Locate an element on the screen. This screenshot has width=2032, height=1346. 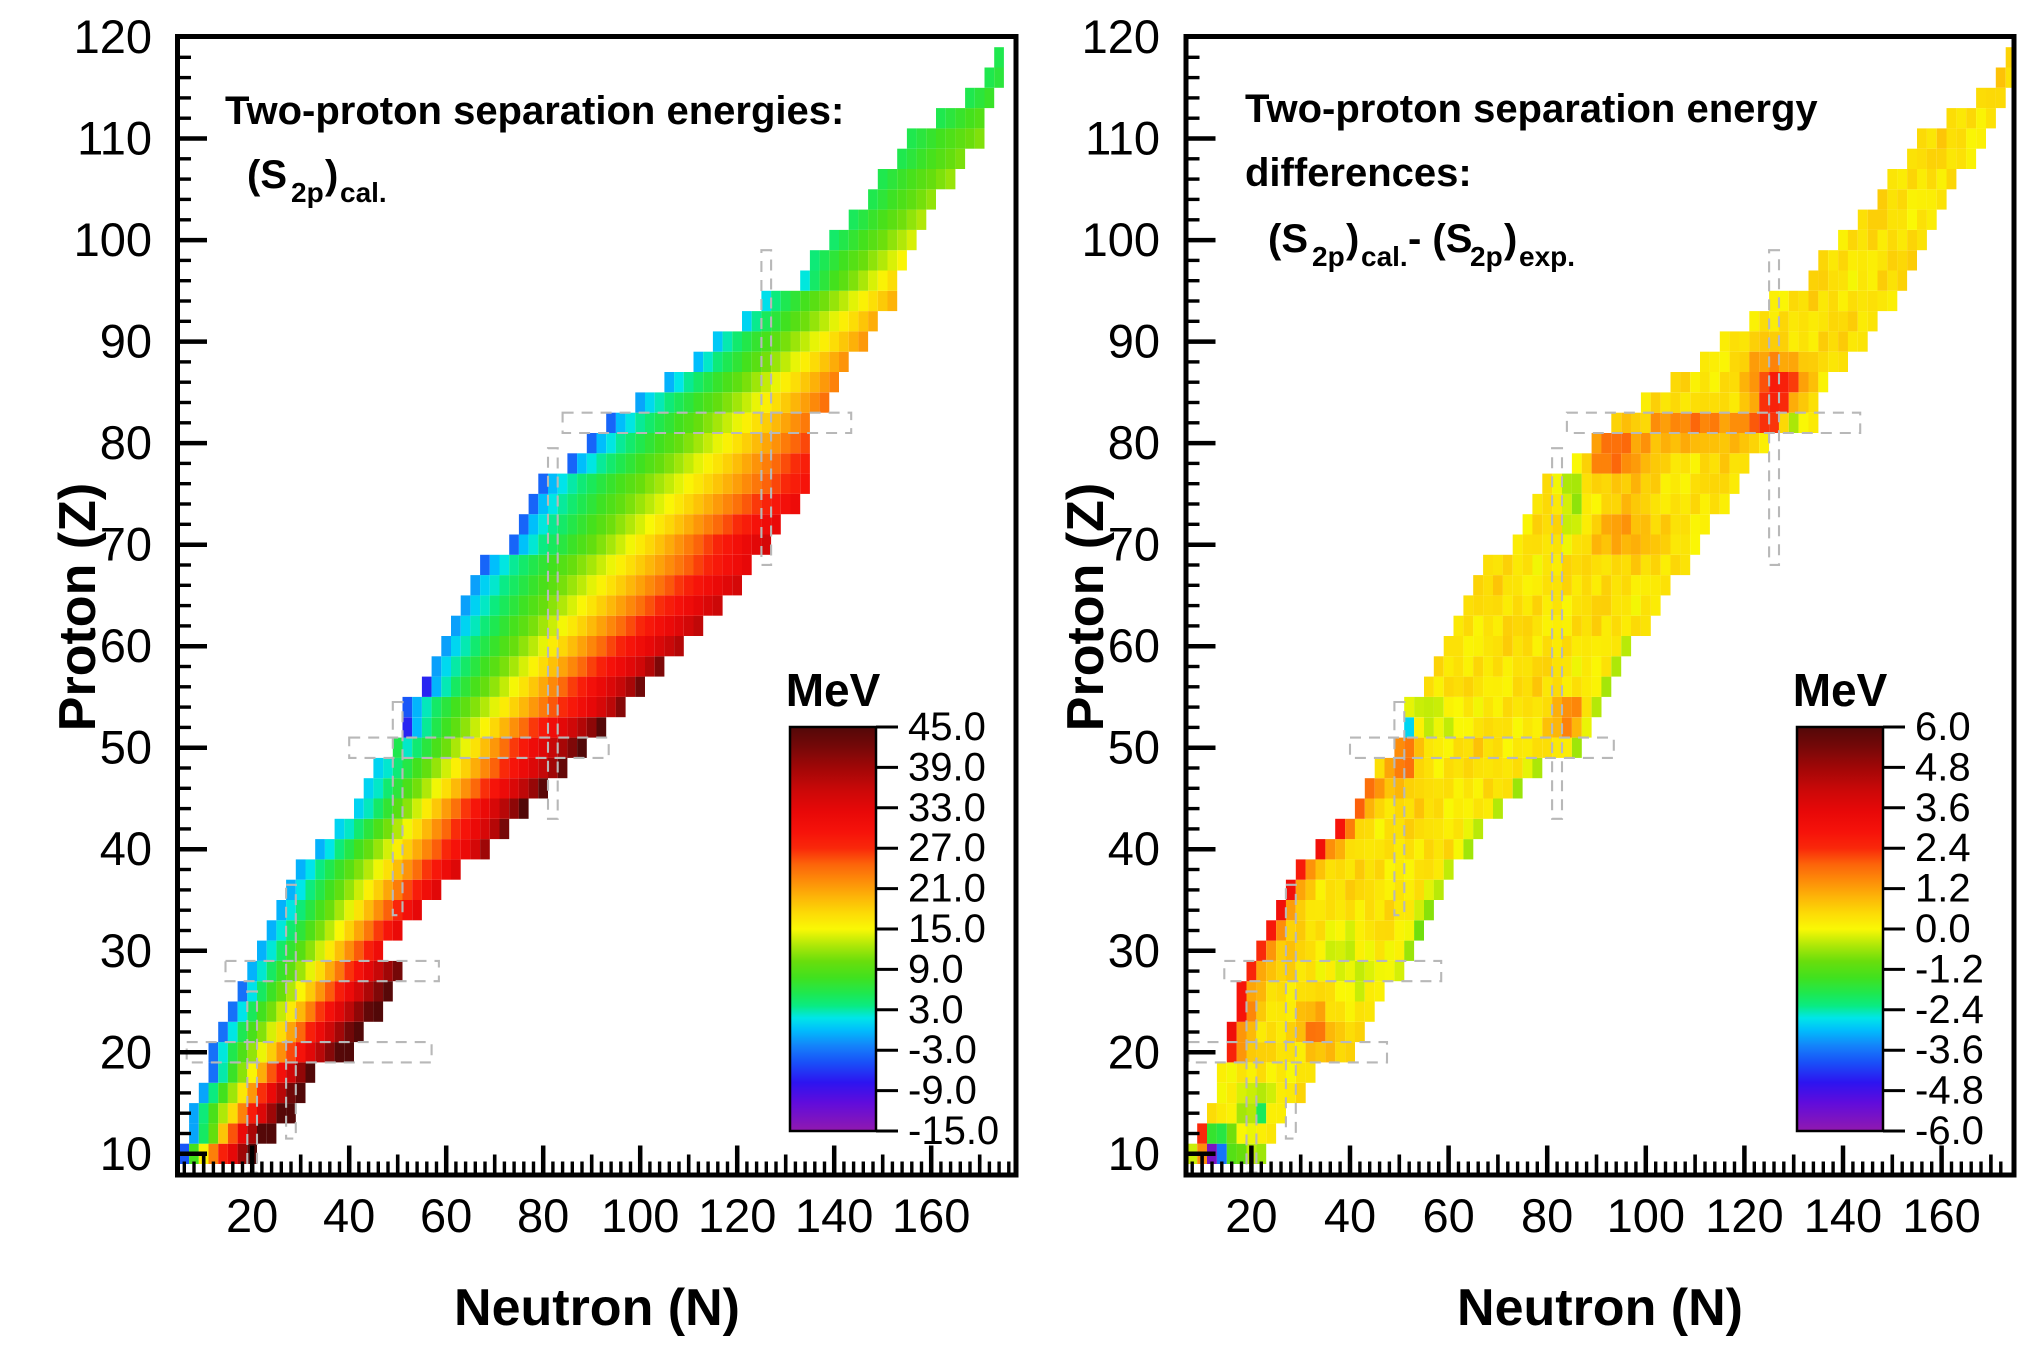
svg-text: 3.6 is located at coordinates (1943, 808).